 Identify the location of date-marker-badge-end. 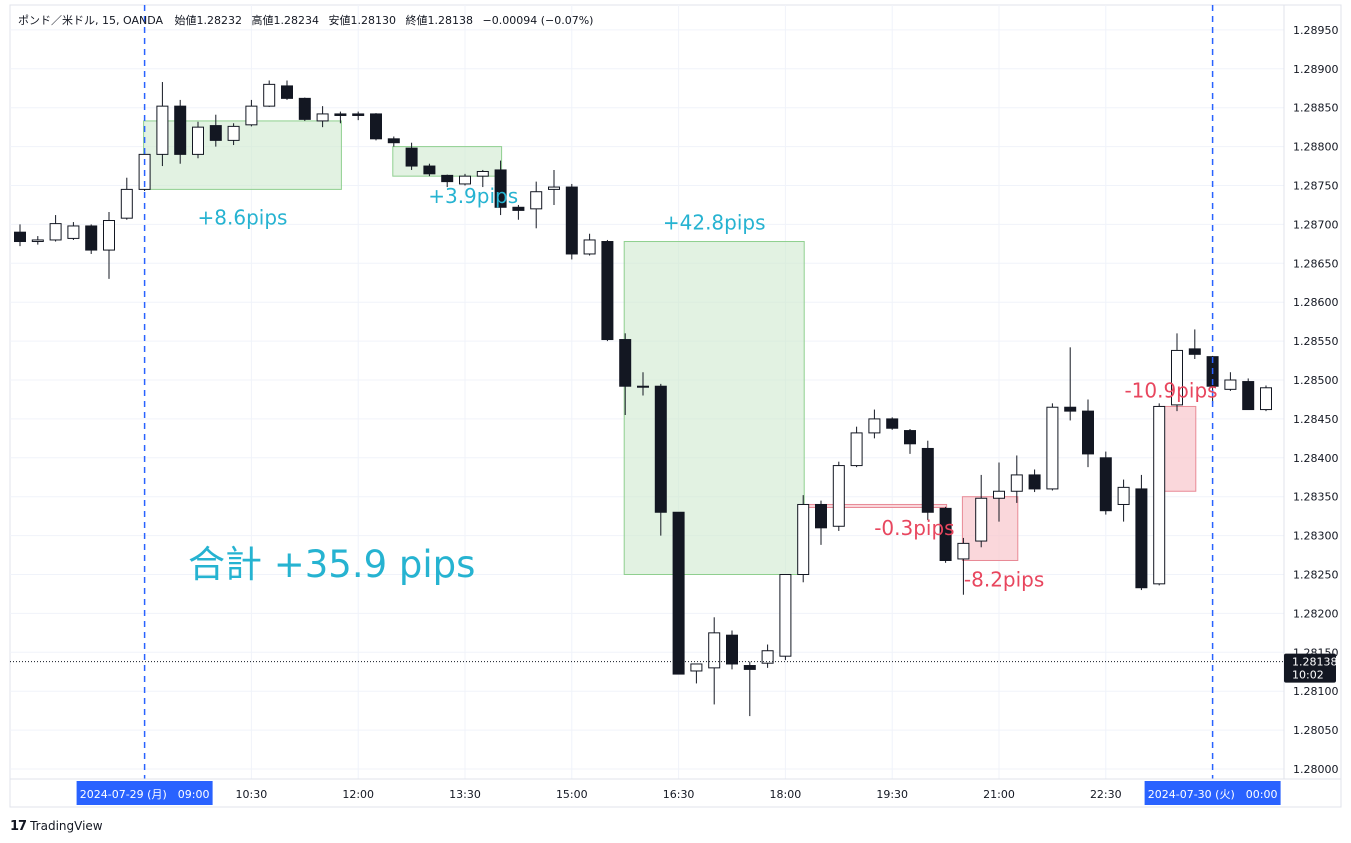
(1212, 793).